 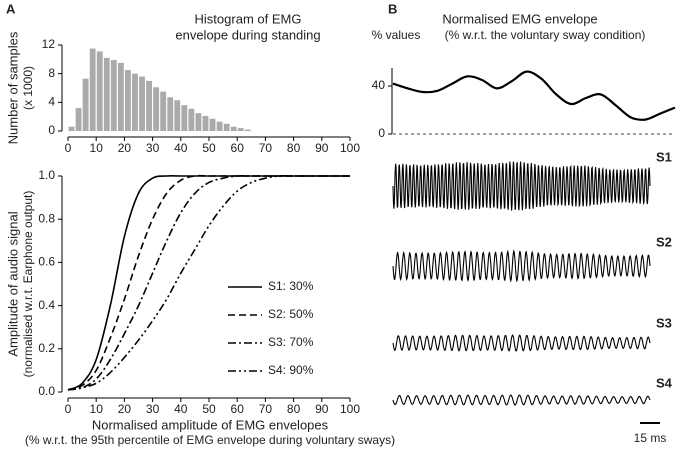 I want to click on y-tick-label: 0.4, so click(x=46, y=305).